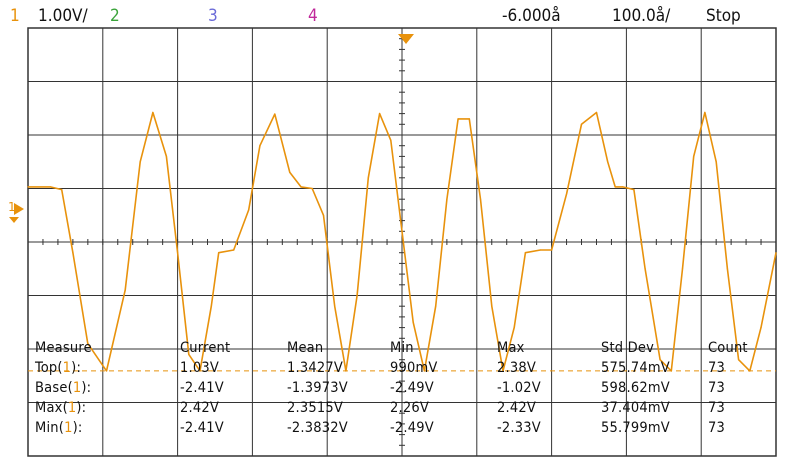  Describe the element at coordinates (202, 388) in the screenshot. I see `row-base-current: -2.41V` at that location.